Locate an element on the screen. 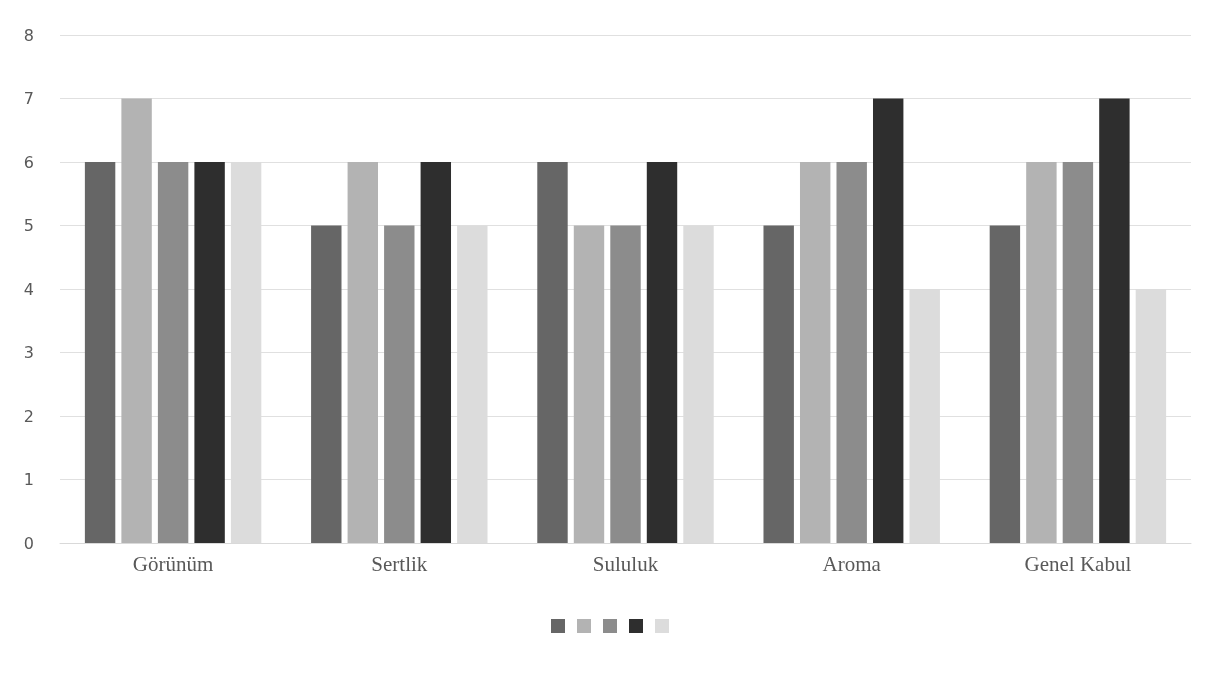  y-tick-label: 8 is located at coordinates (28, 35).